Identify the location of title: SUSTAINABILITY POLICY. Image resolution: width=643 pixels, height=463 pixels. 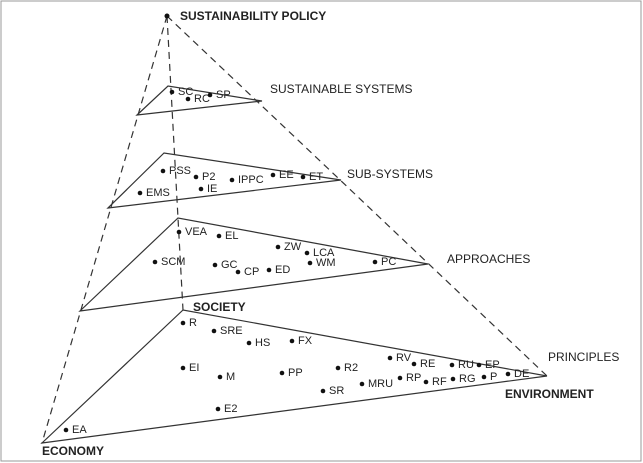
(253, 16).